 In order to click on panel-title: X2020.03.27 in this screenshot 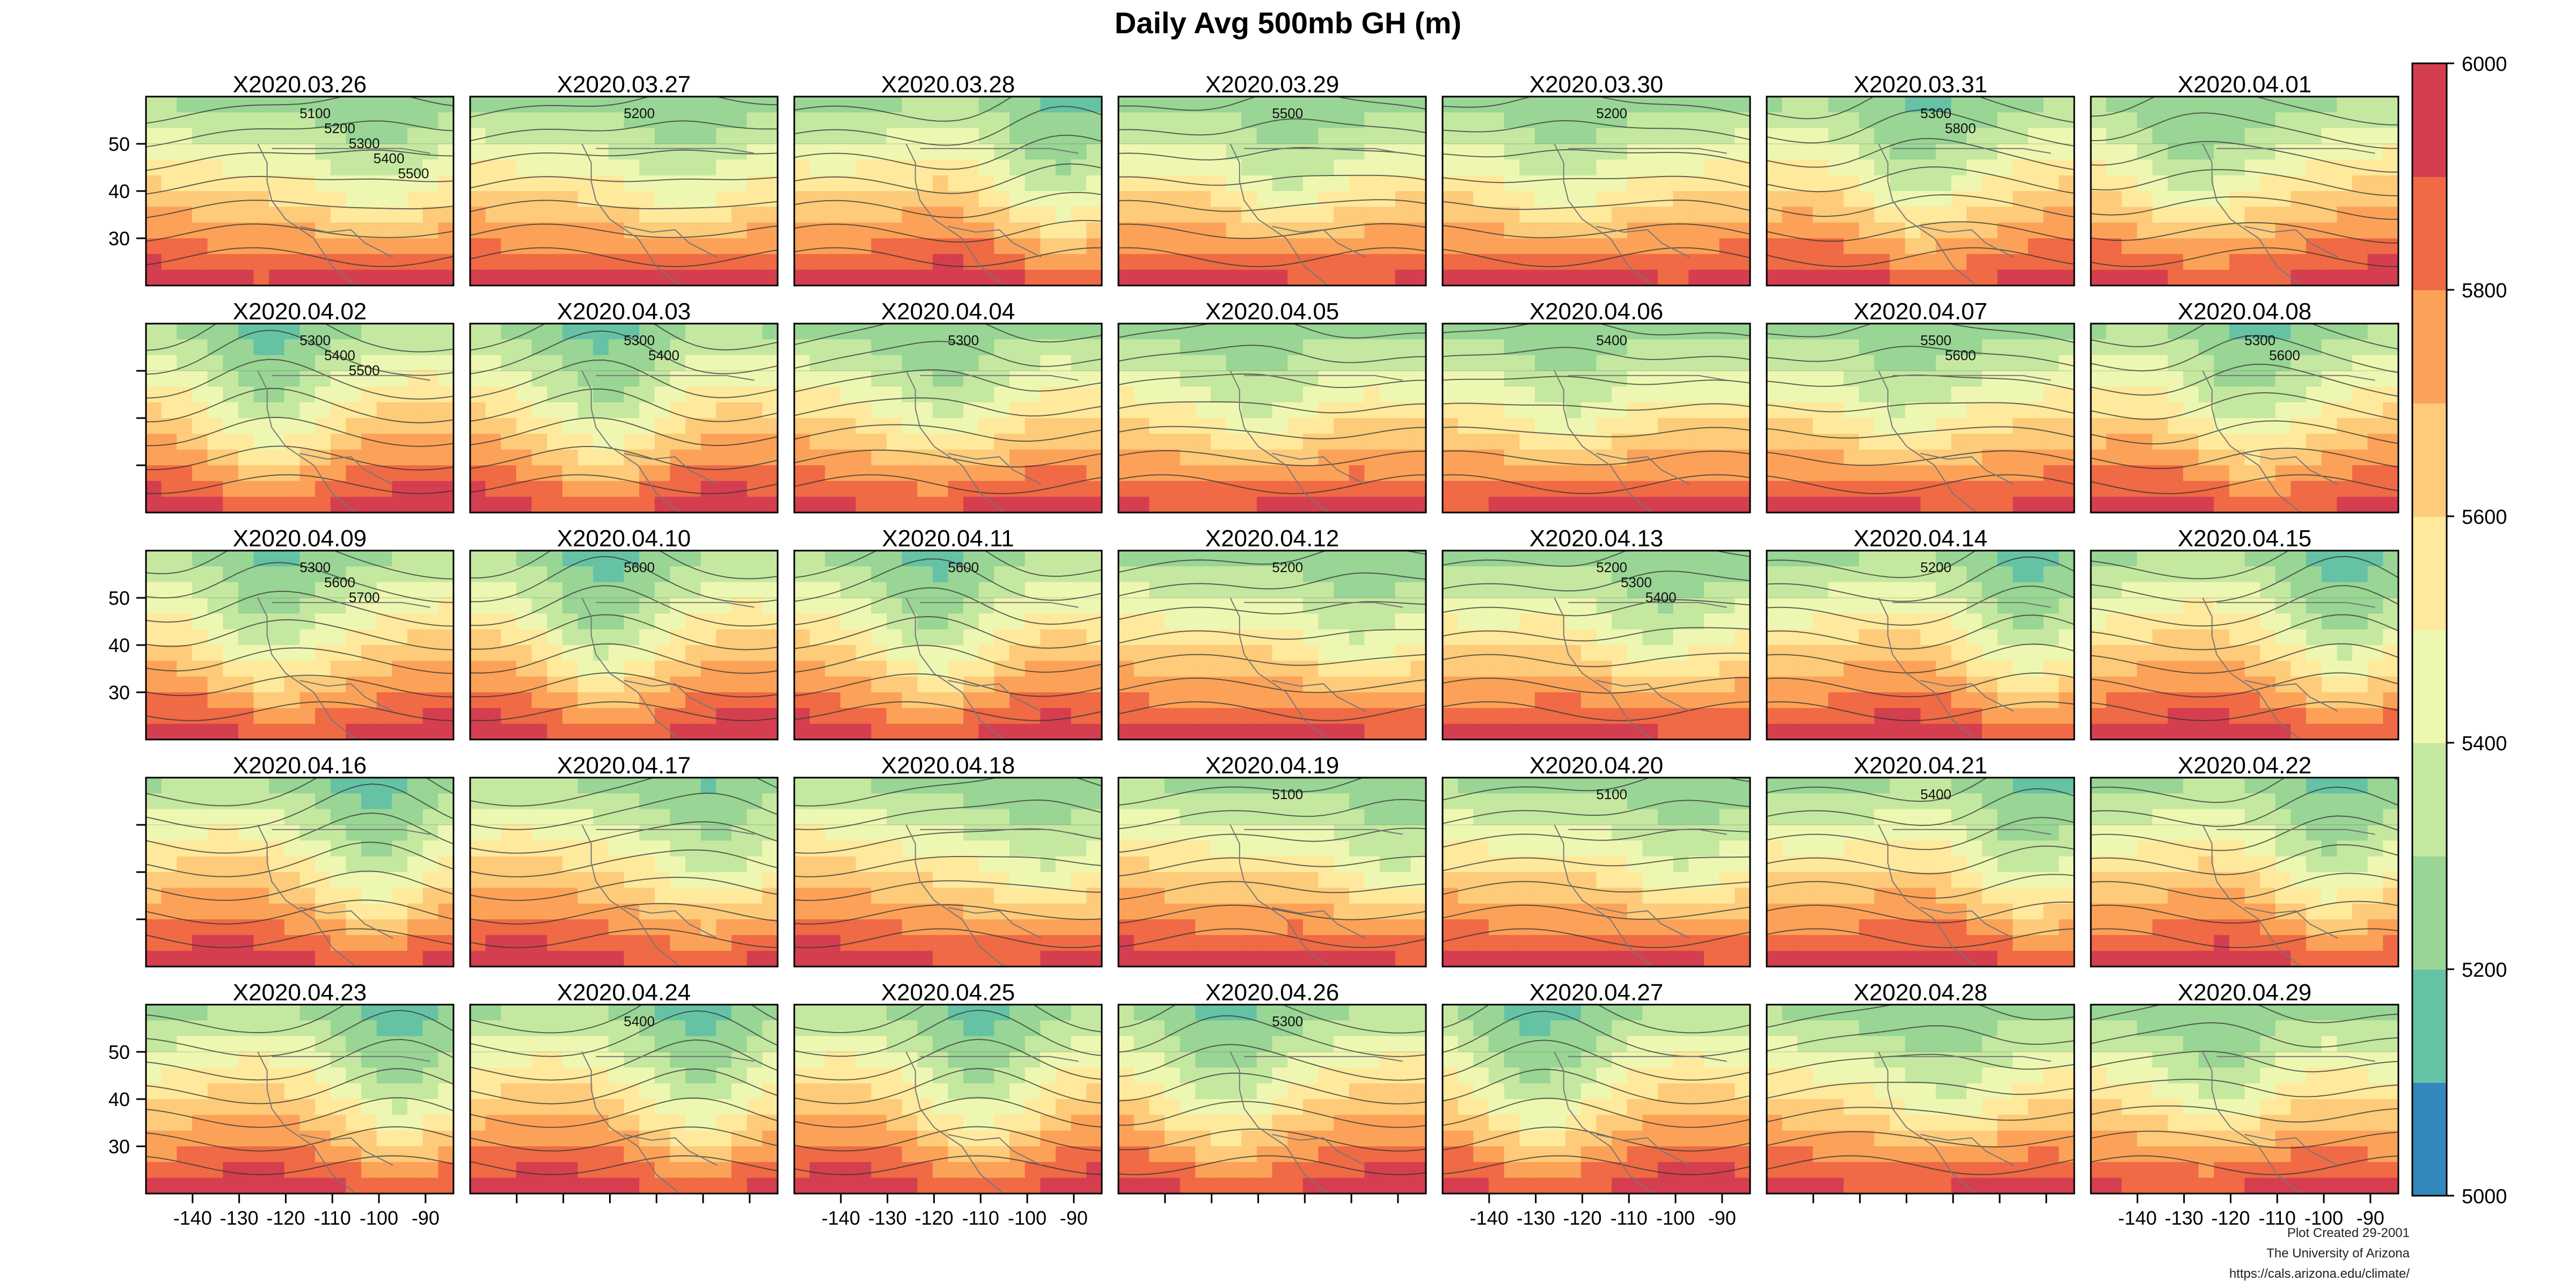, I will do `click(624, 84)`.